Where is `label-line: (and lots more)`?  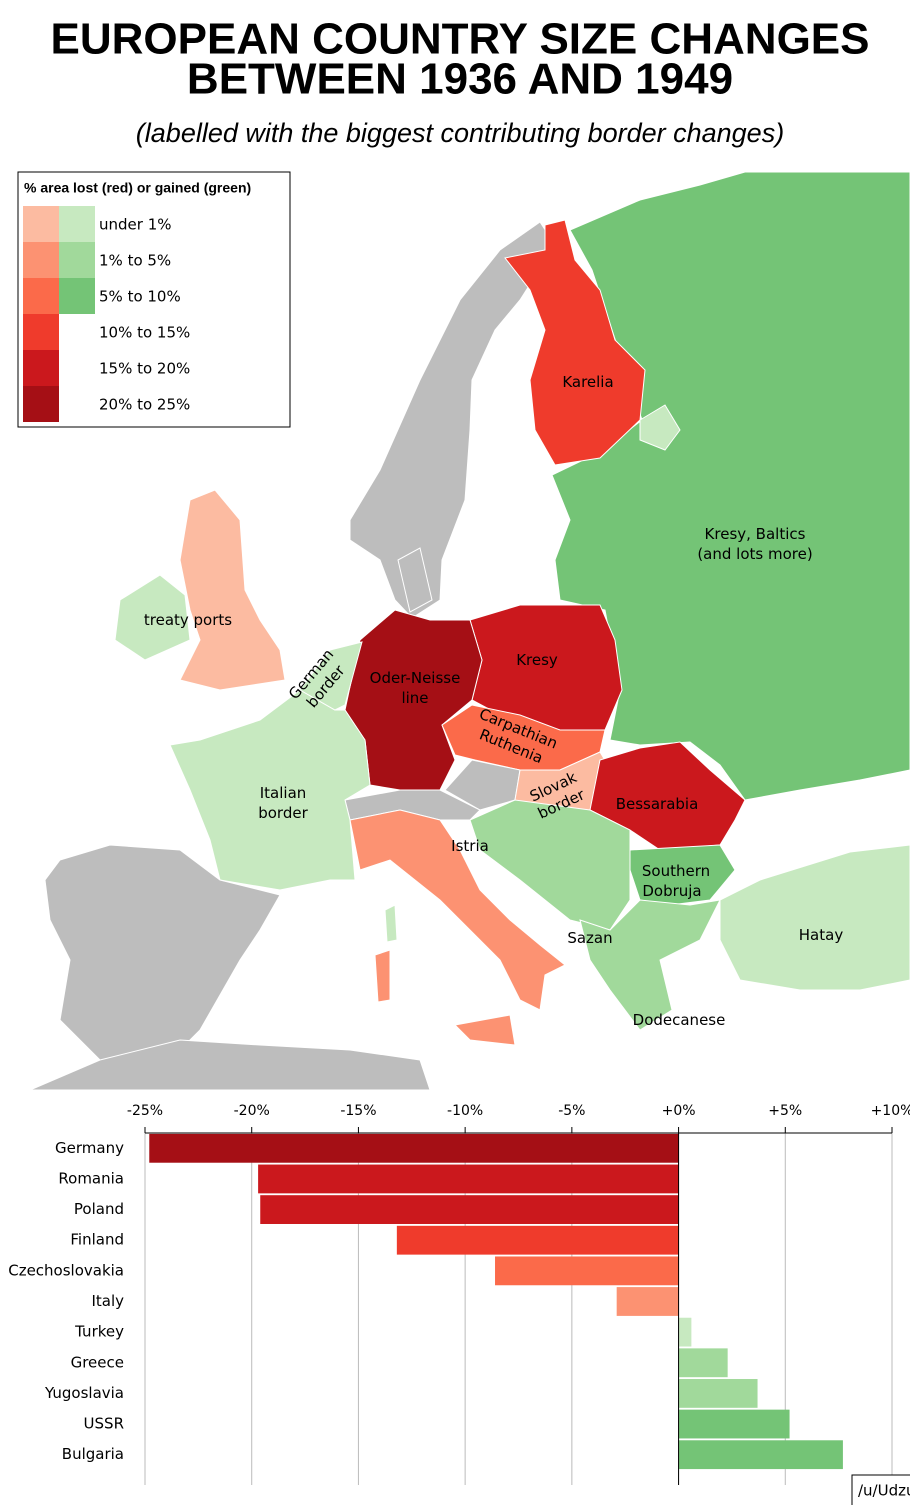
label-line: (and lots more) is located at coordinates (754, 554).